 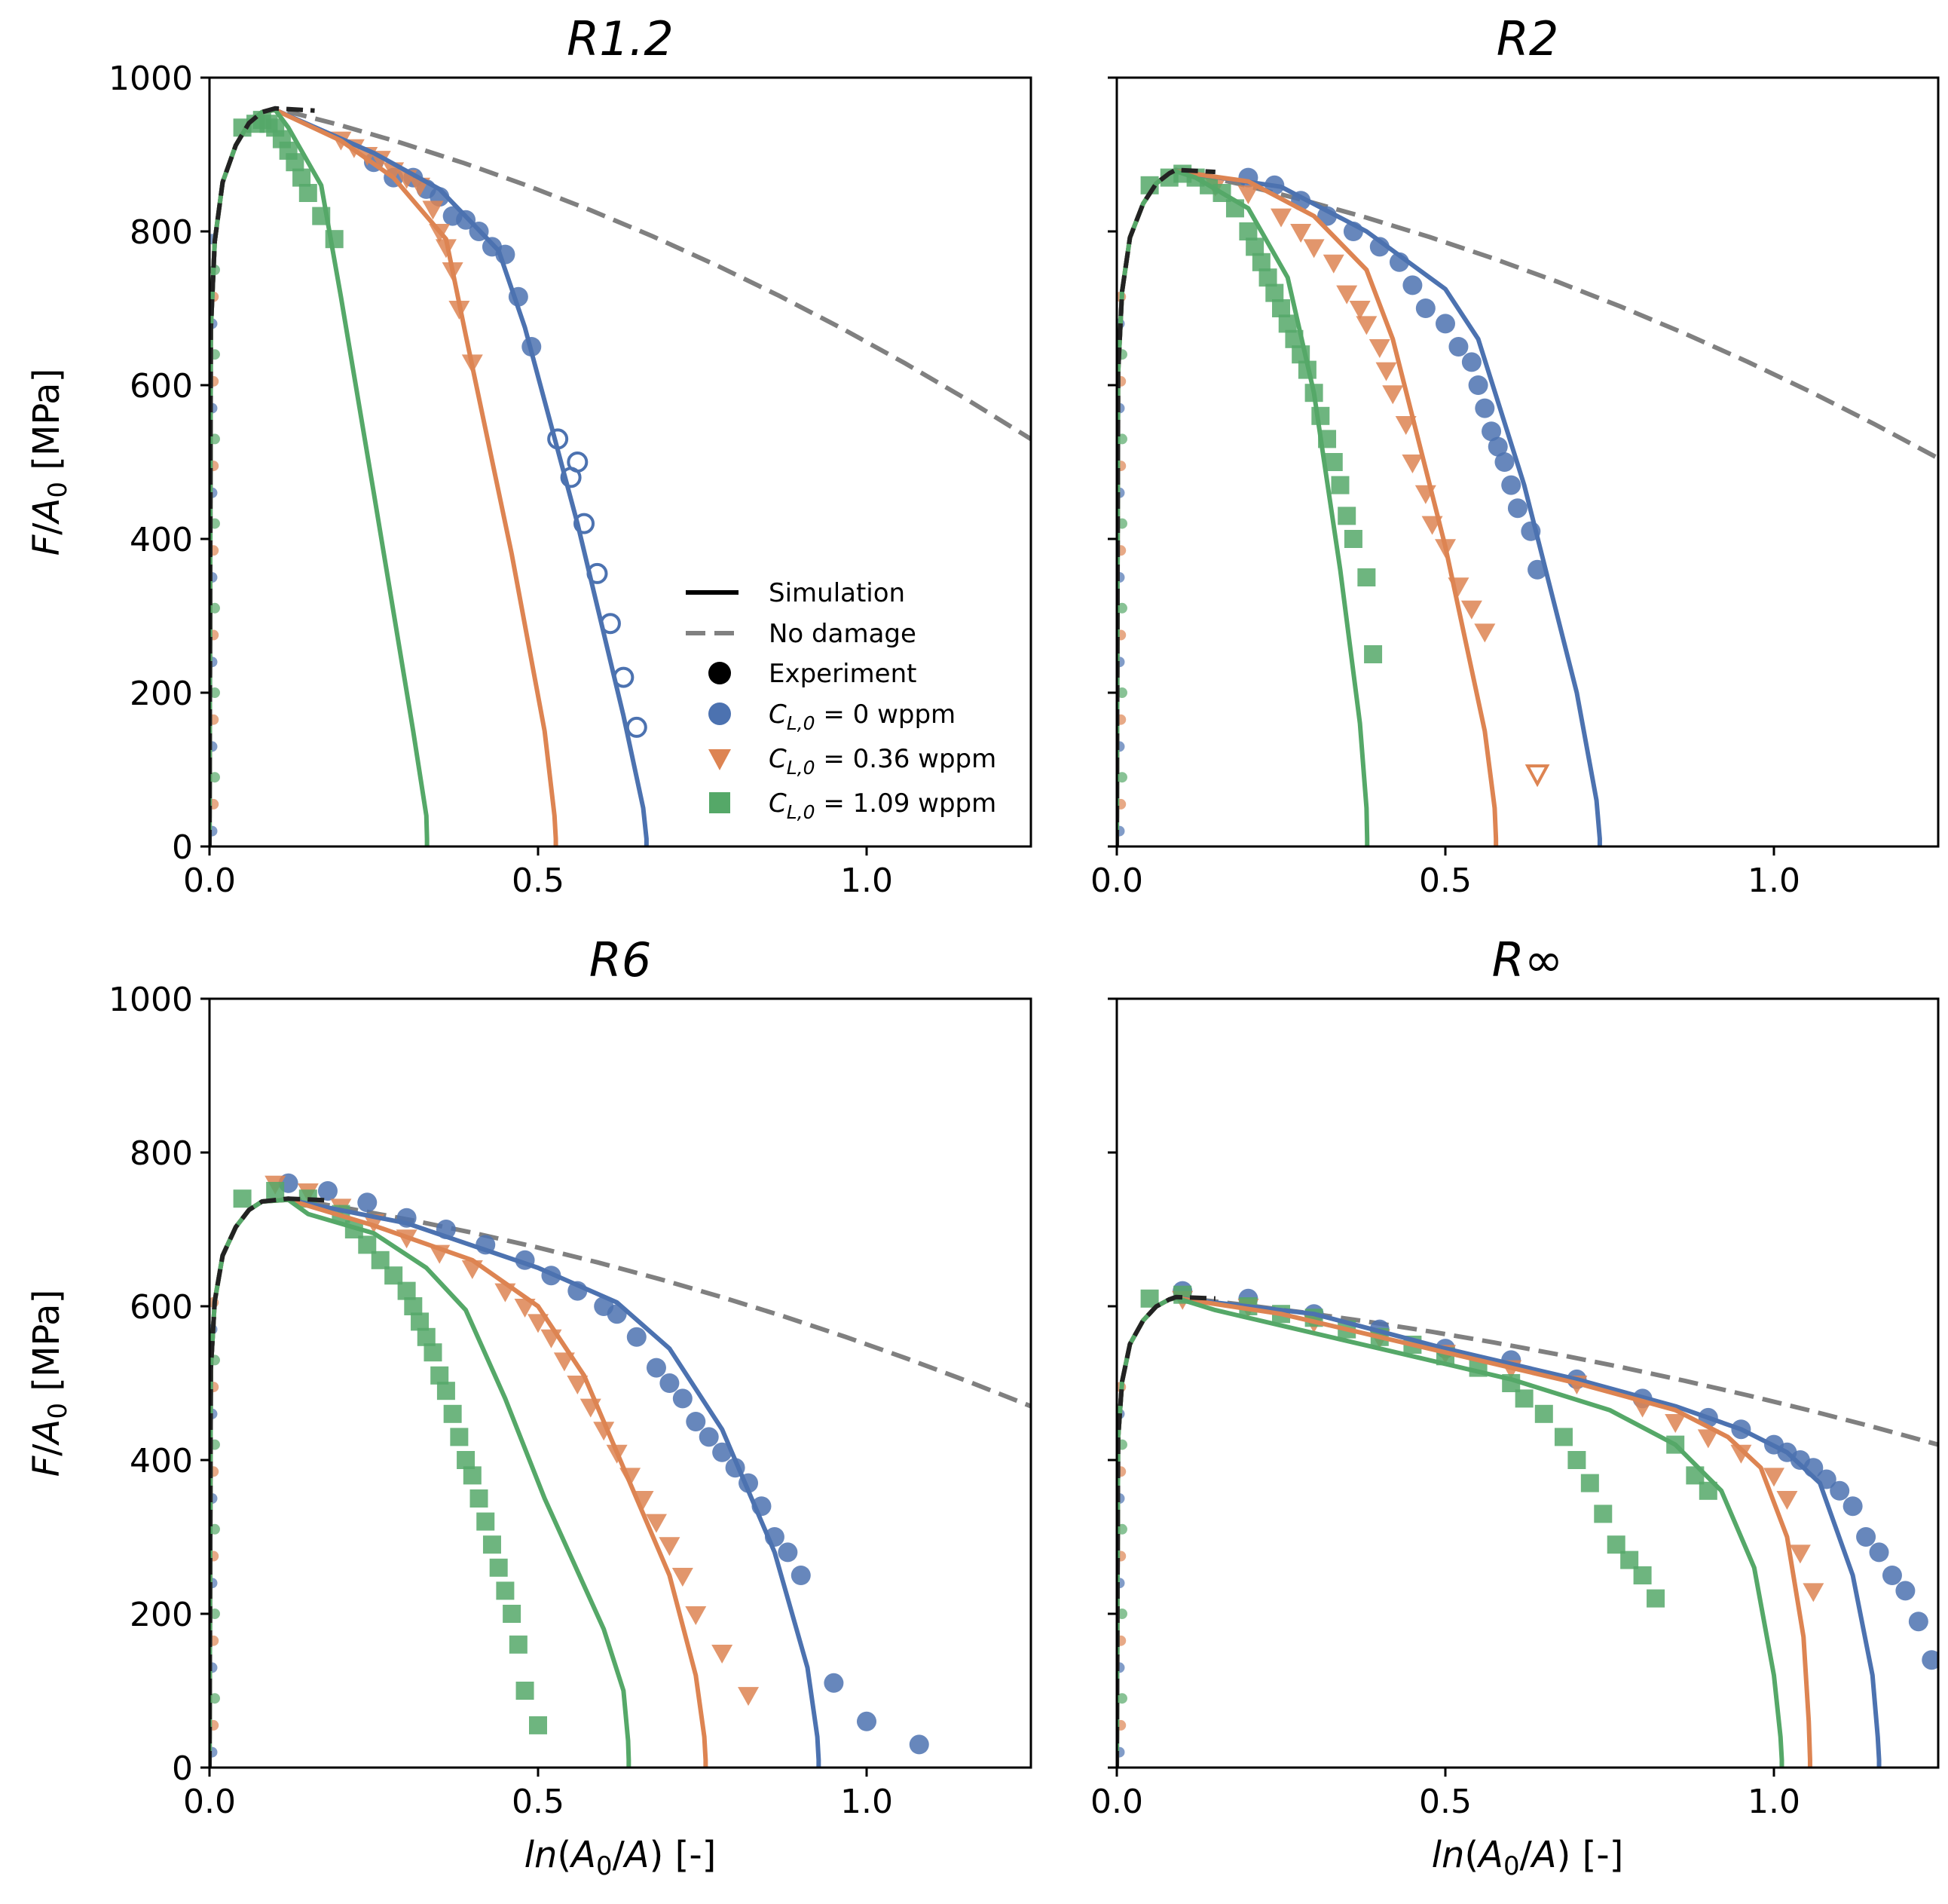 I want to click on simulation-curve-blue, so click(x=1500, y=1532).